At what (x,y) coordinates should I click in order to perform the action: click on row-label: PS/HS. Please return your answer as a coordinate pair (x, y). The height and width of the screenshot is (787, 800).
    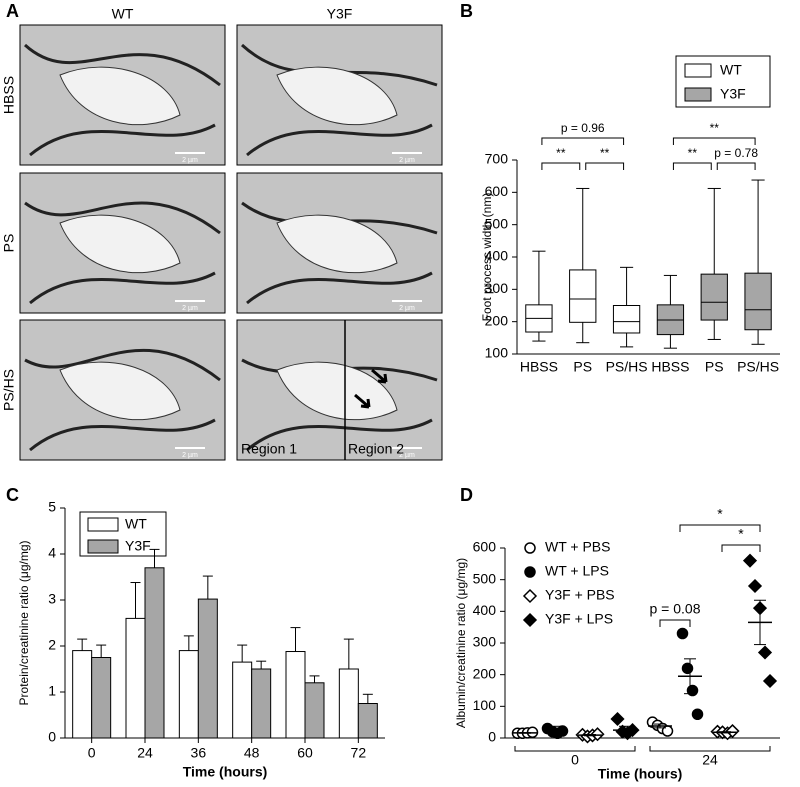
    Looking at the image, I should click on (9, 390).